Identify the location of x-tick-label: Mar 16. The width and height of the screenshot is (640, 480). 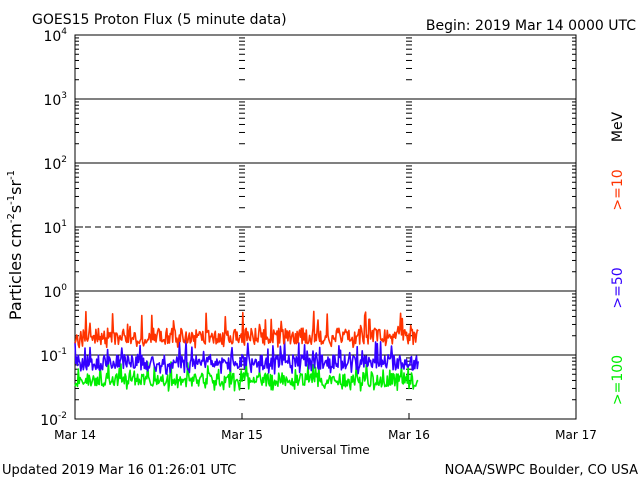
(409, 435).